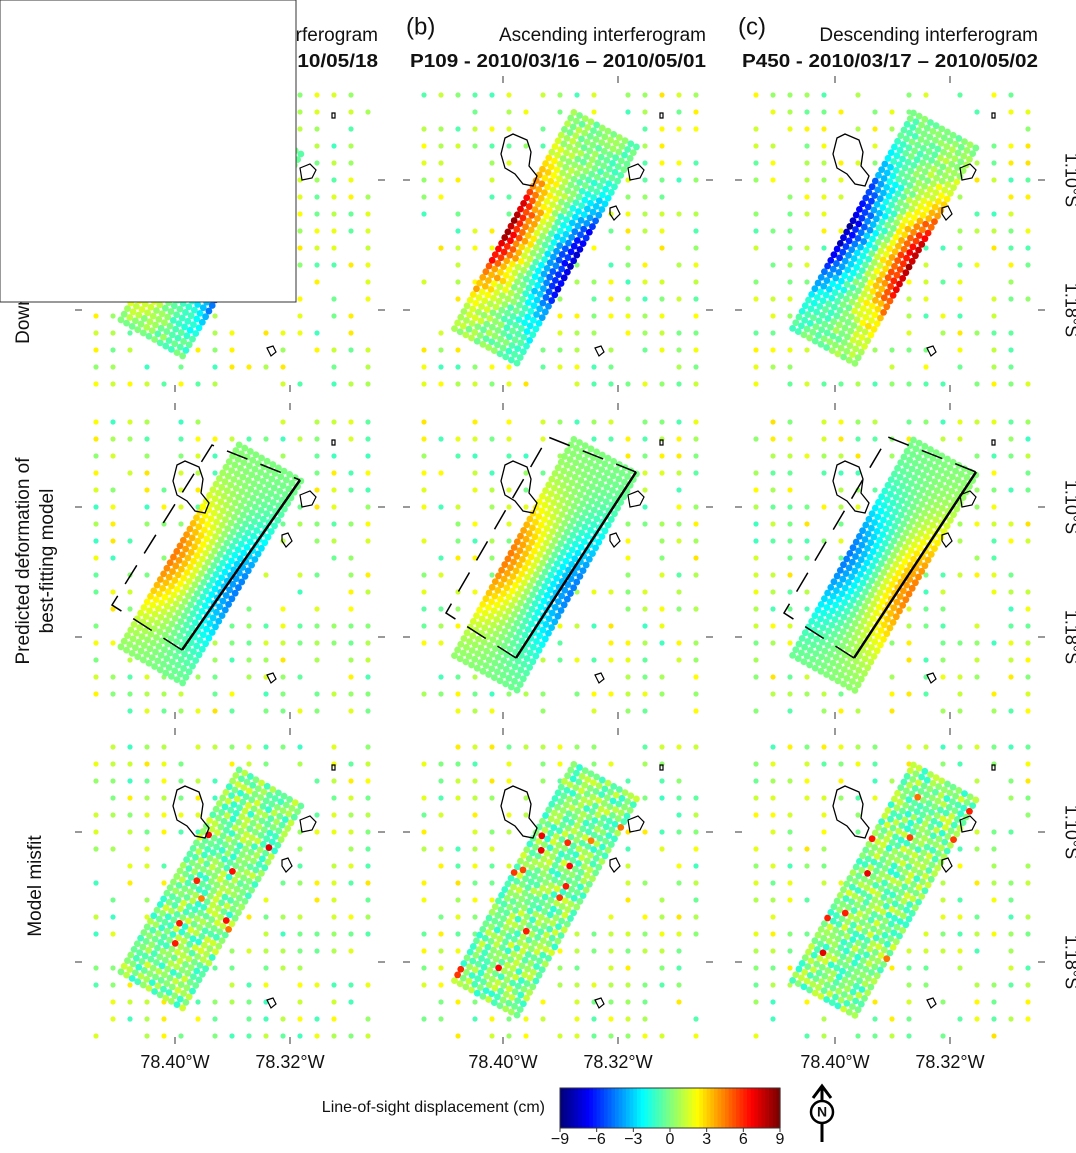  What do you see at coordinates (519, 160) in the screenshot?
I see `coastline` at bounding box center [519, 160].